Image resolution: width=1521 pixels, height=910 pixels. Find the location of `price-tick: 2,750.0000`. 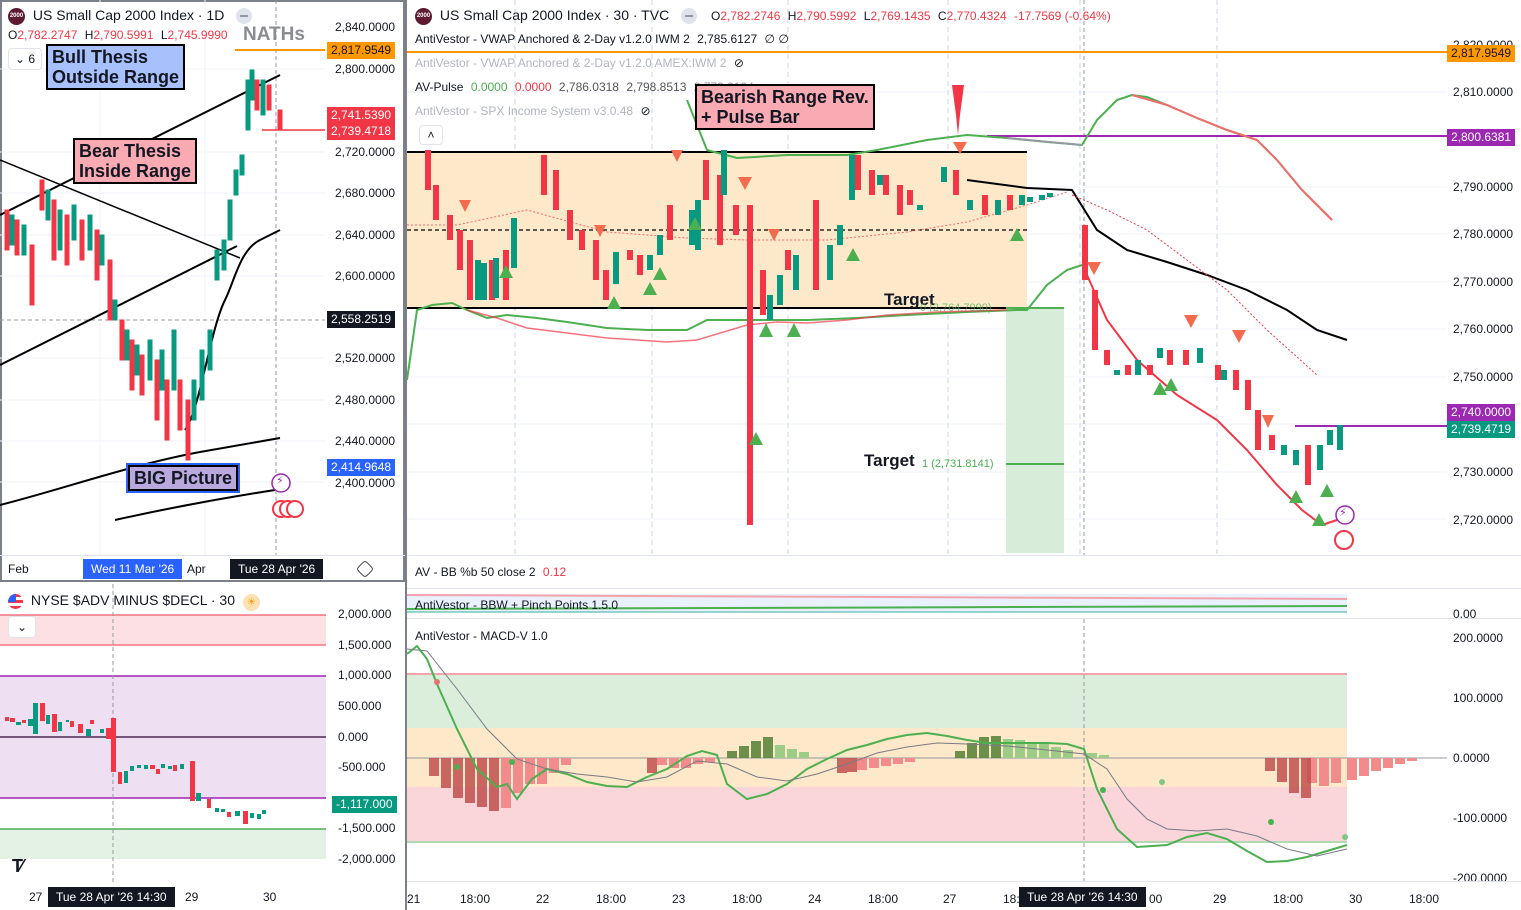

price-tick: 2,750.0000 is located at coordinates (1483, 377).